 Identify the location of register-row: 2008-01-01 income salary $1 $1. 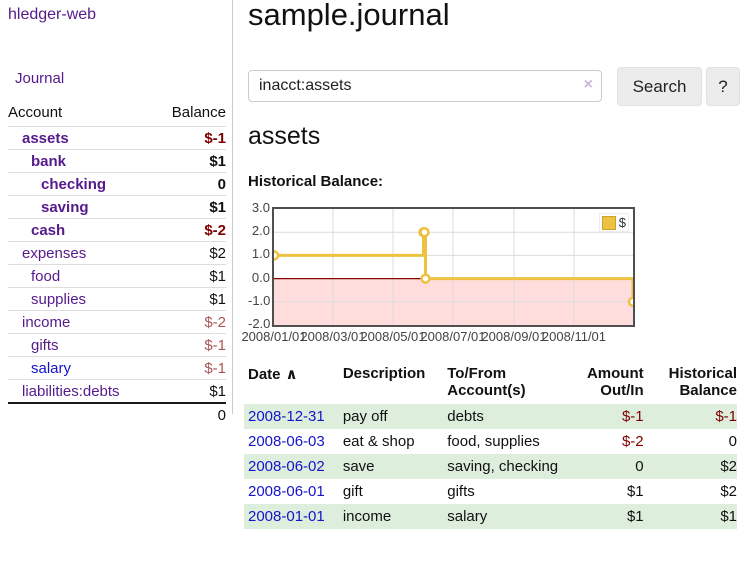
(490, 516).